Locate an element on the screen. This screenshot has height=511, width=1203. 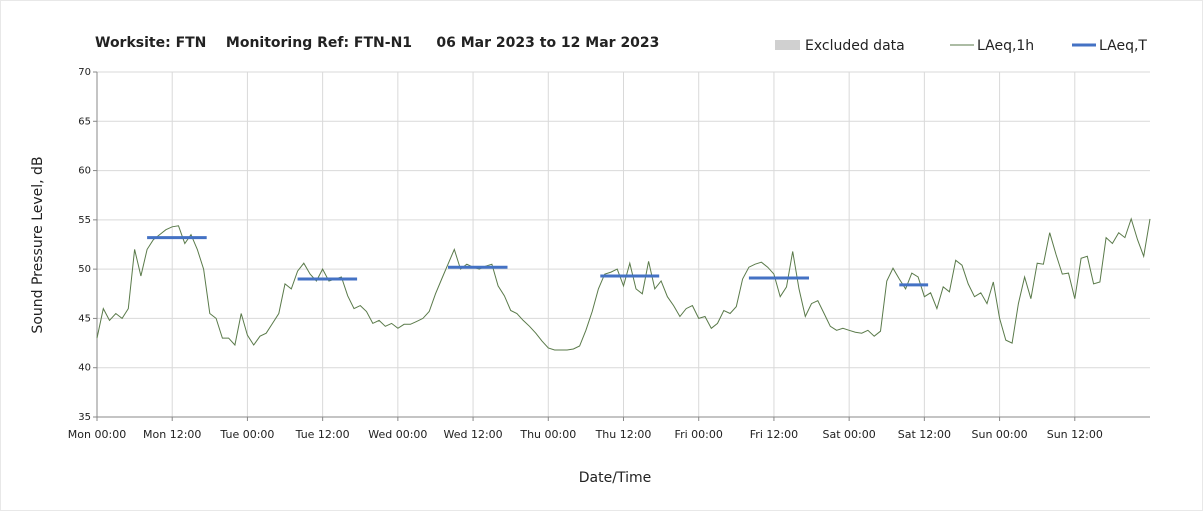
y-axis-label: Sound Pressure Level, dB is located at coordinates (38, 244).